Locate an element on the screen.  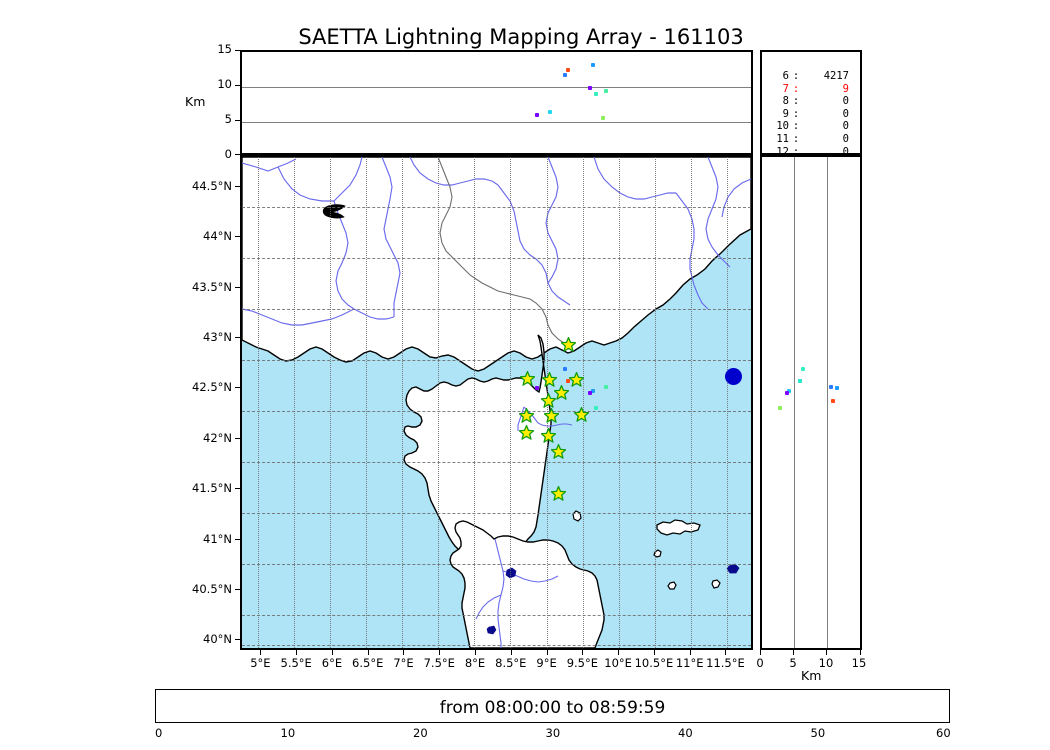
legend-station-count: 11 is located at coordinates (782, 138).